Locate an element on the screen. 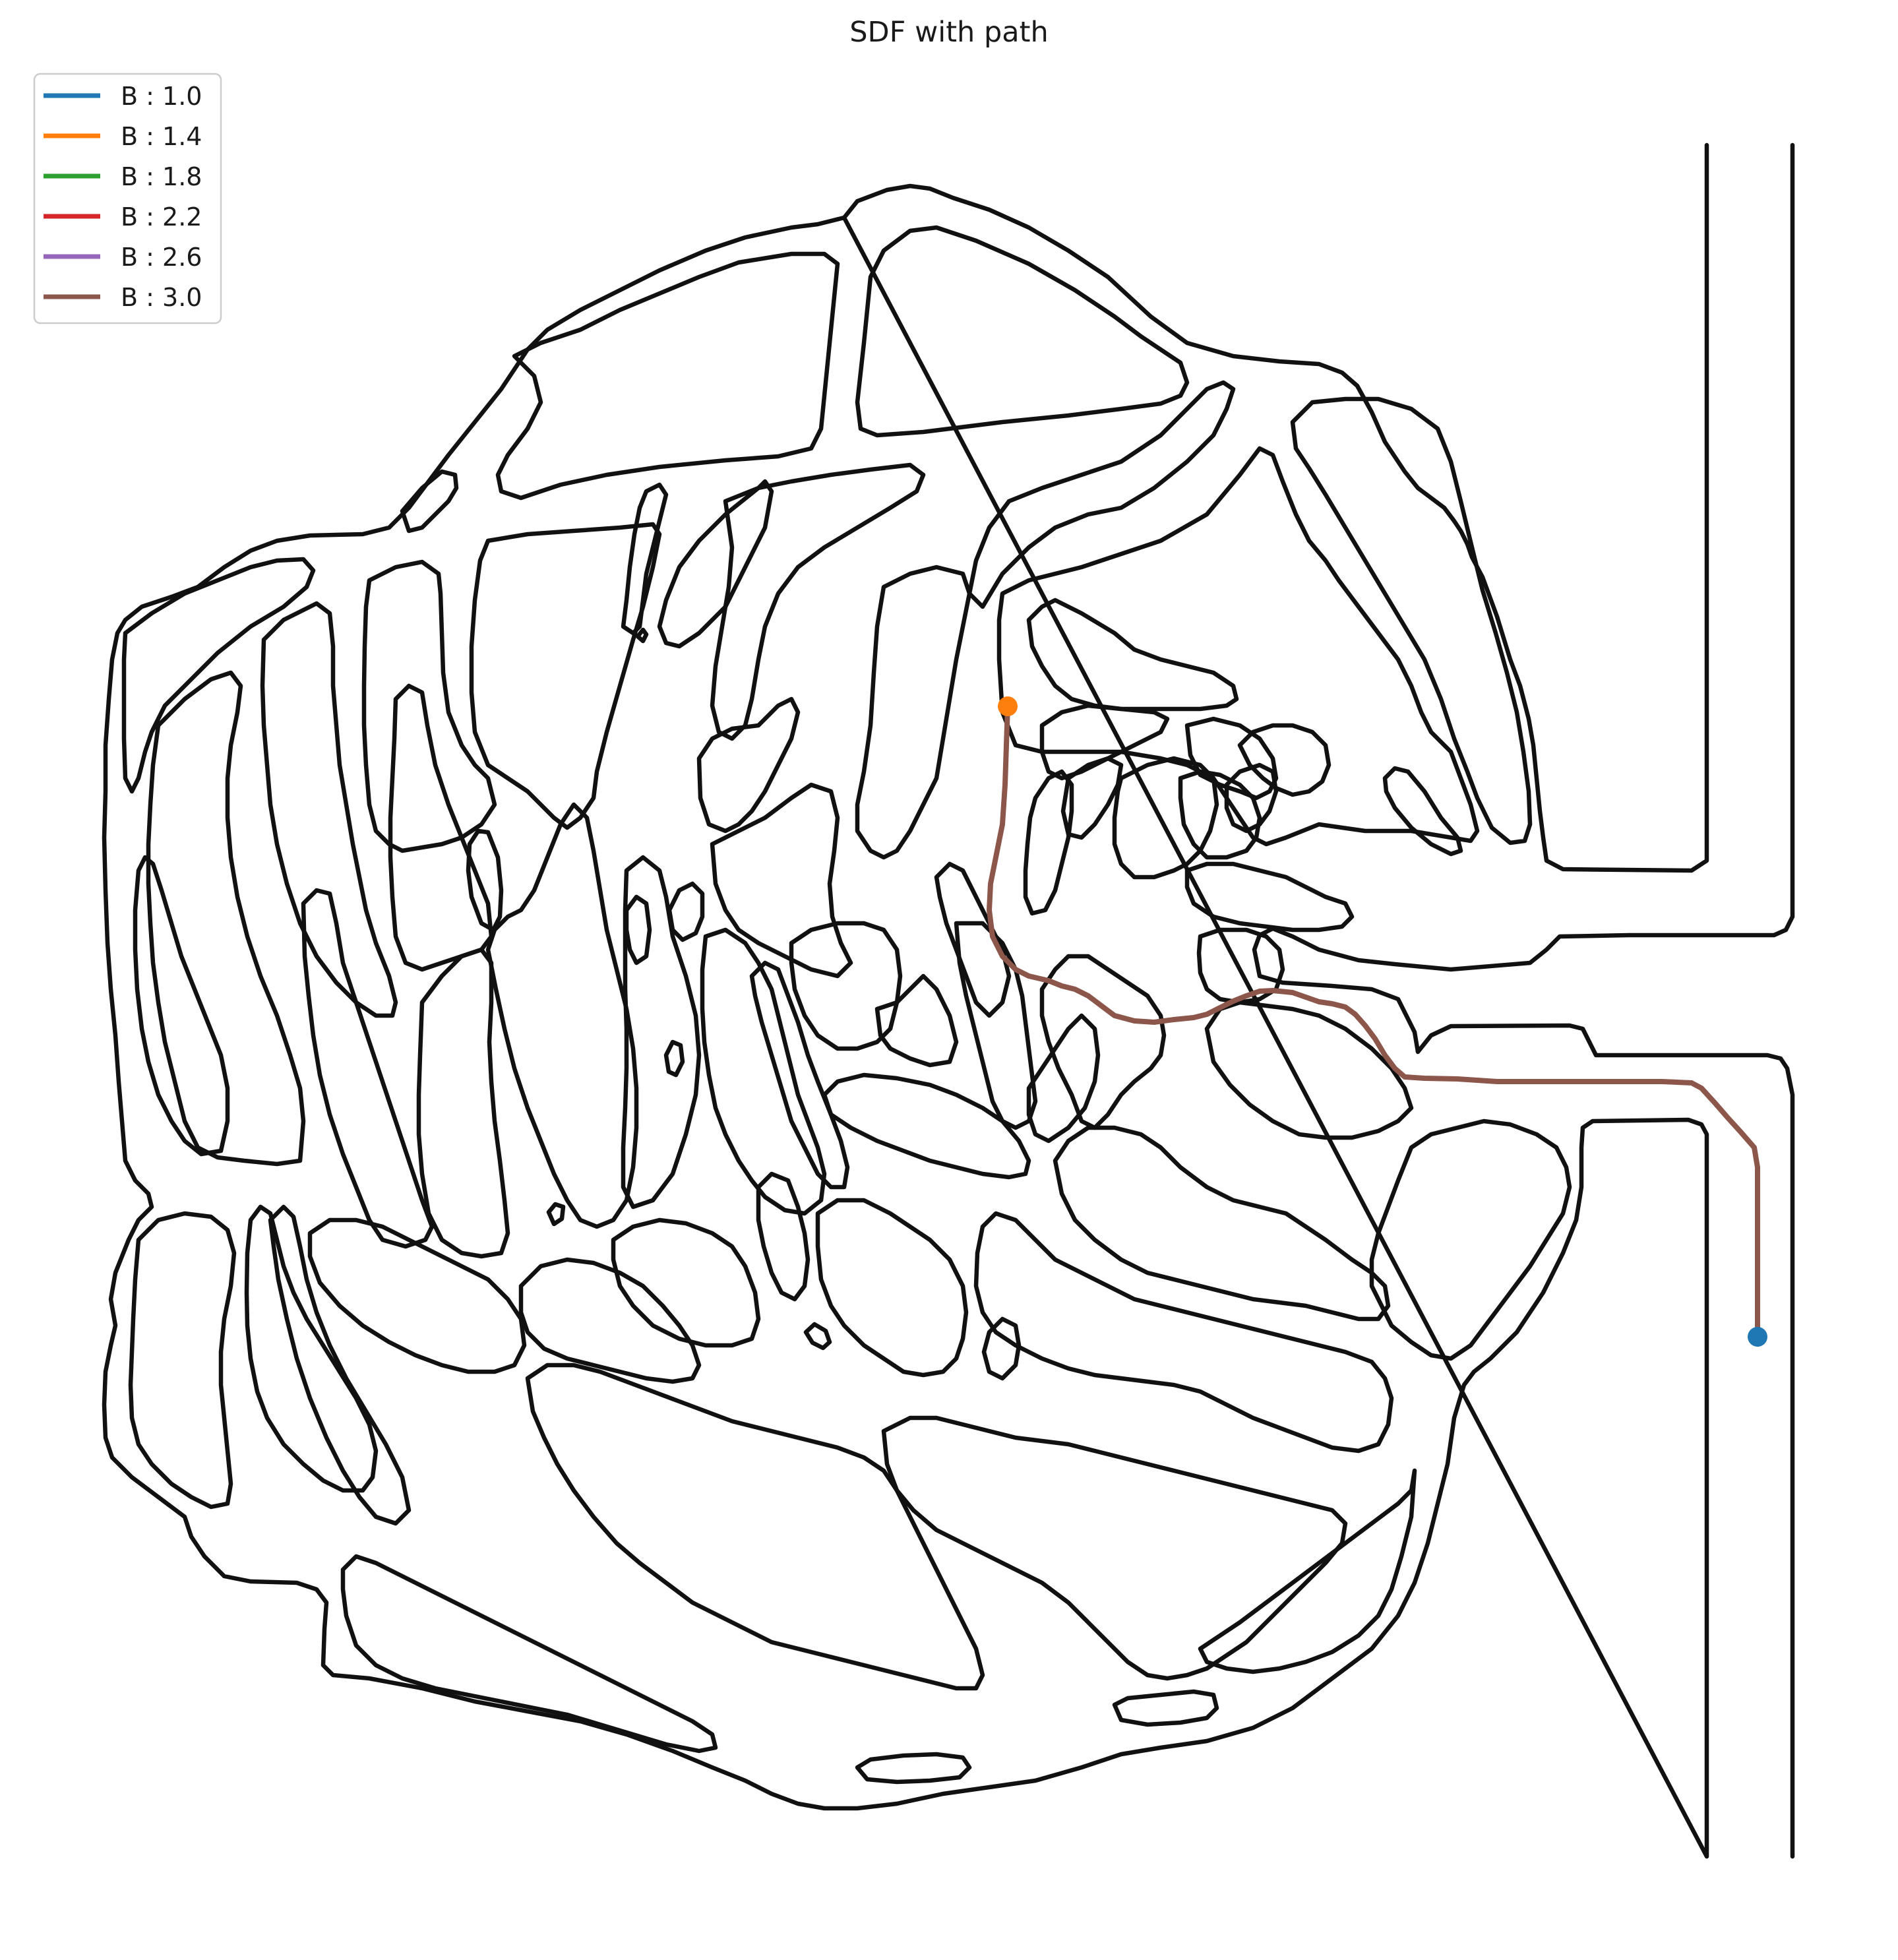 The width and height of the screenshot is (1898, 1960). island-middle-wide is located at coordinates (926, 1126).